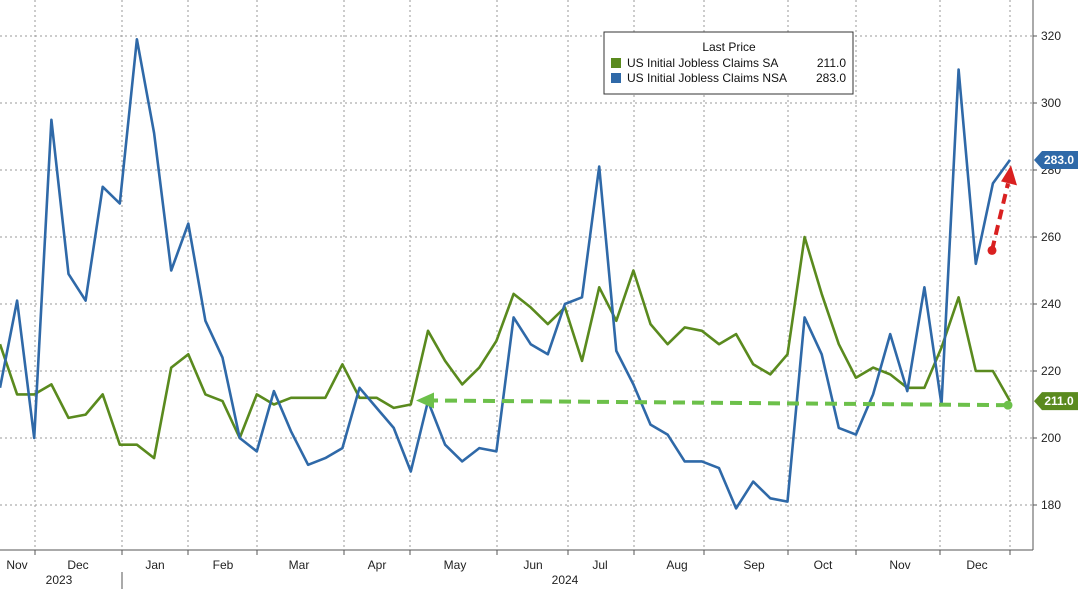 Image resolution: width=1078 pixels, height=589 pixels. Describe the element at coordinates (1051, 237) in the screenshot. I see `y-tick-label-260: 260` at that location.